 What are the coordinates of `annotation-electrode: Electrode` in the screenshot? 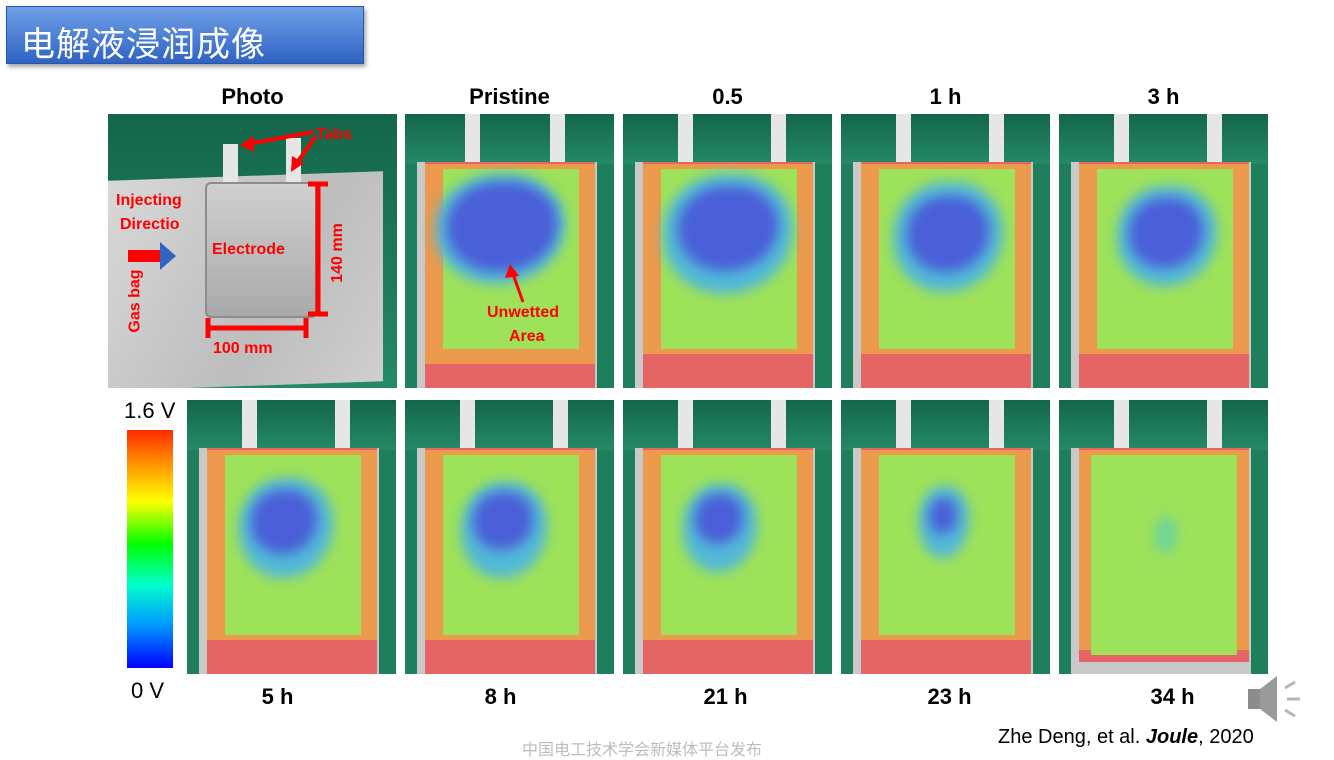 It's located at (248, 249).